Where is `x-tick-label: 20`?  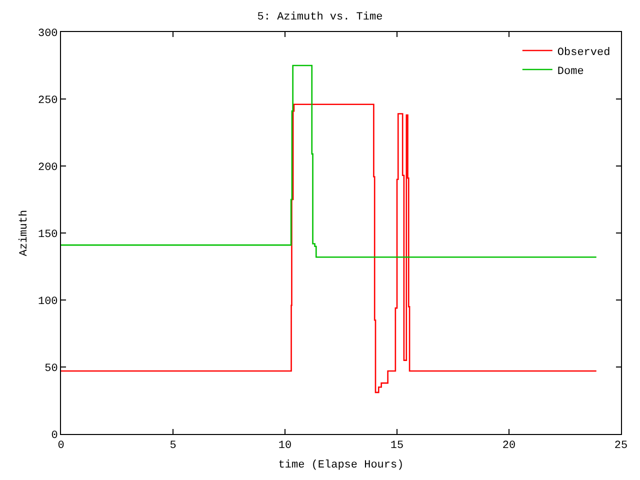
x-tick-label: 20 is located at coordinates (509, 446).